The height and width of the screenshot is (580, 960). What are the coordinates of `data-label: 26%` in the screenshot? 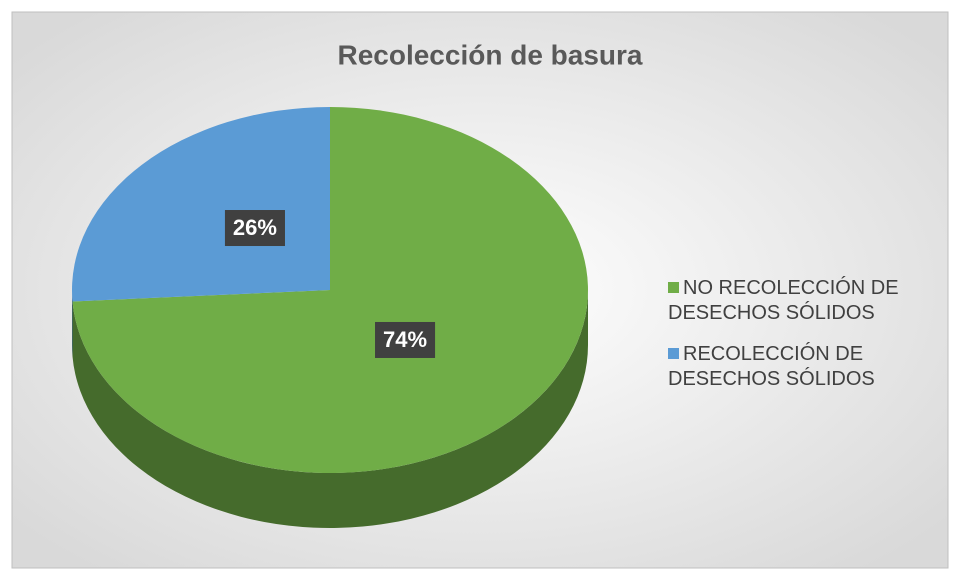 It's located at (255, 227).